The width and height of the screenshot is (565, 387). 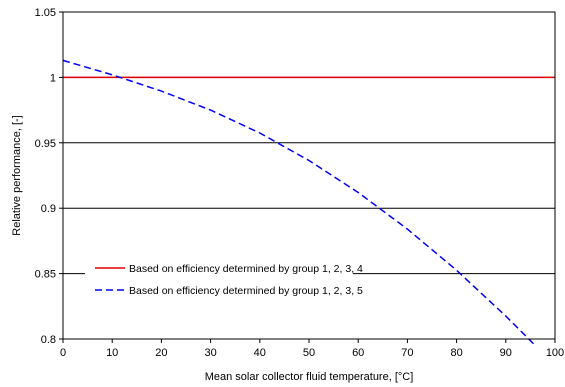 What do you see at coordinates (17, 175) in the screenshot?
I see `y-axis-label: Relative performance, [-]` at bounding box center [17, 175].